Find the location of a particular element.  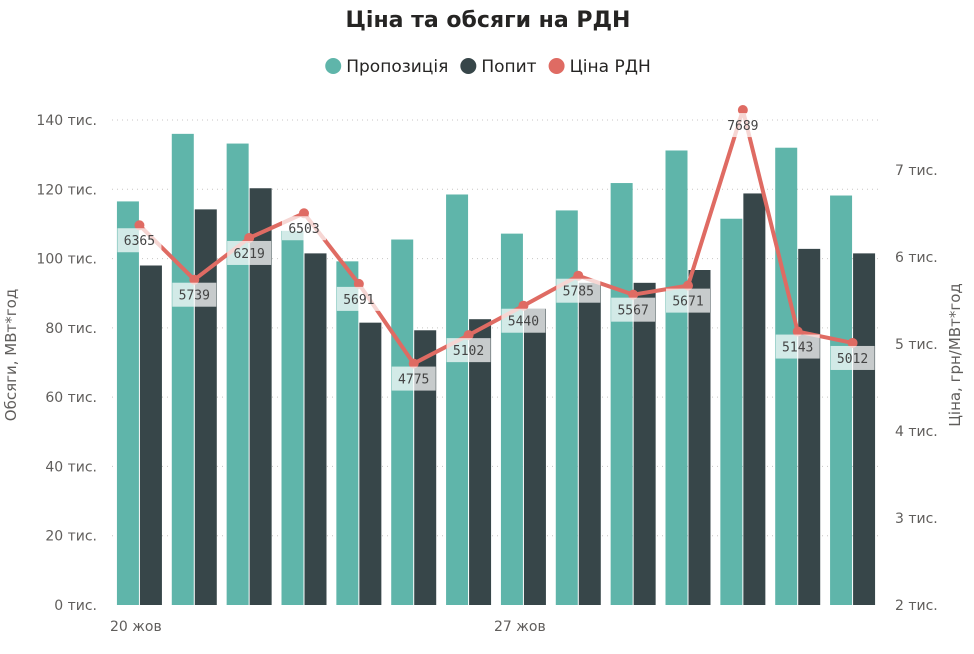

y-right-tick-label-2: 4 тис. is located at coordinates (916, 432).